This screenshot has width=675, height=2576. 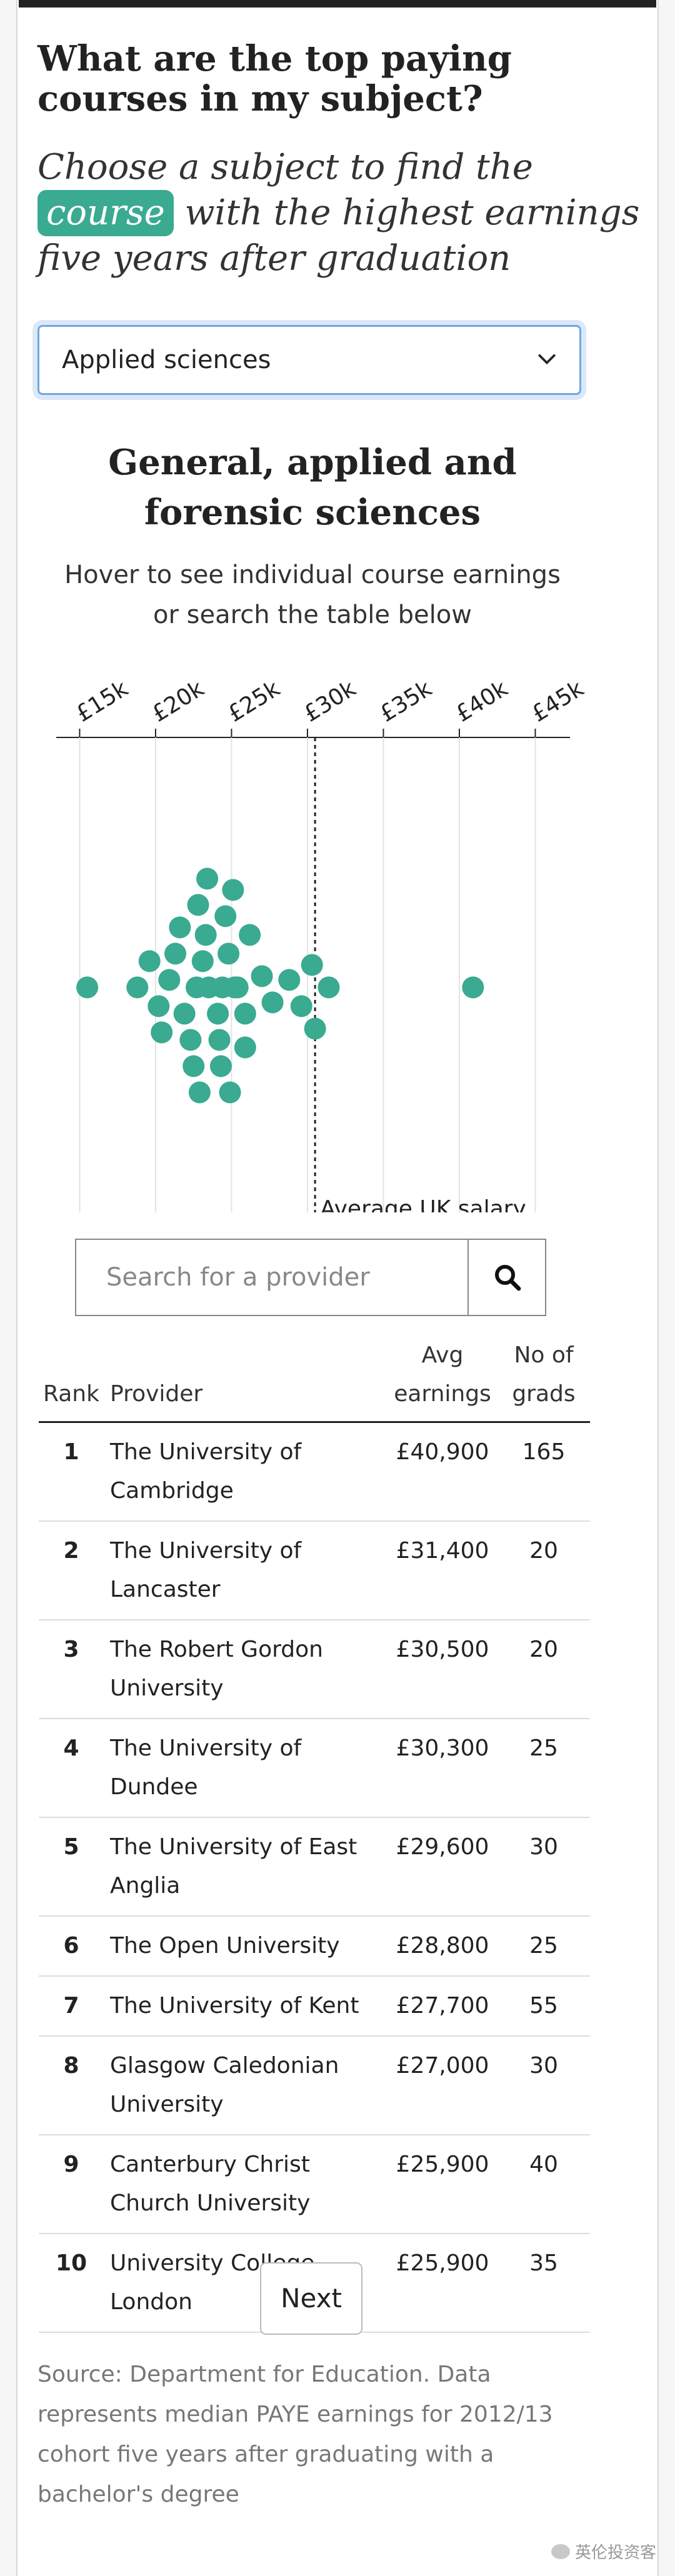 I want to click on grads-cell: 165, so click(x=544, y=1472).